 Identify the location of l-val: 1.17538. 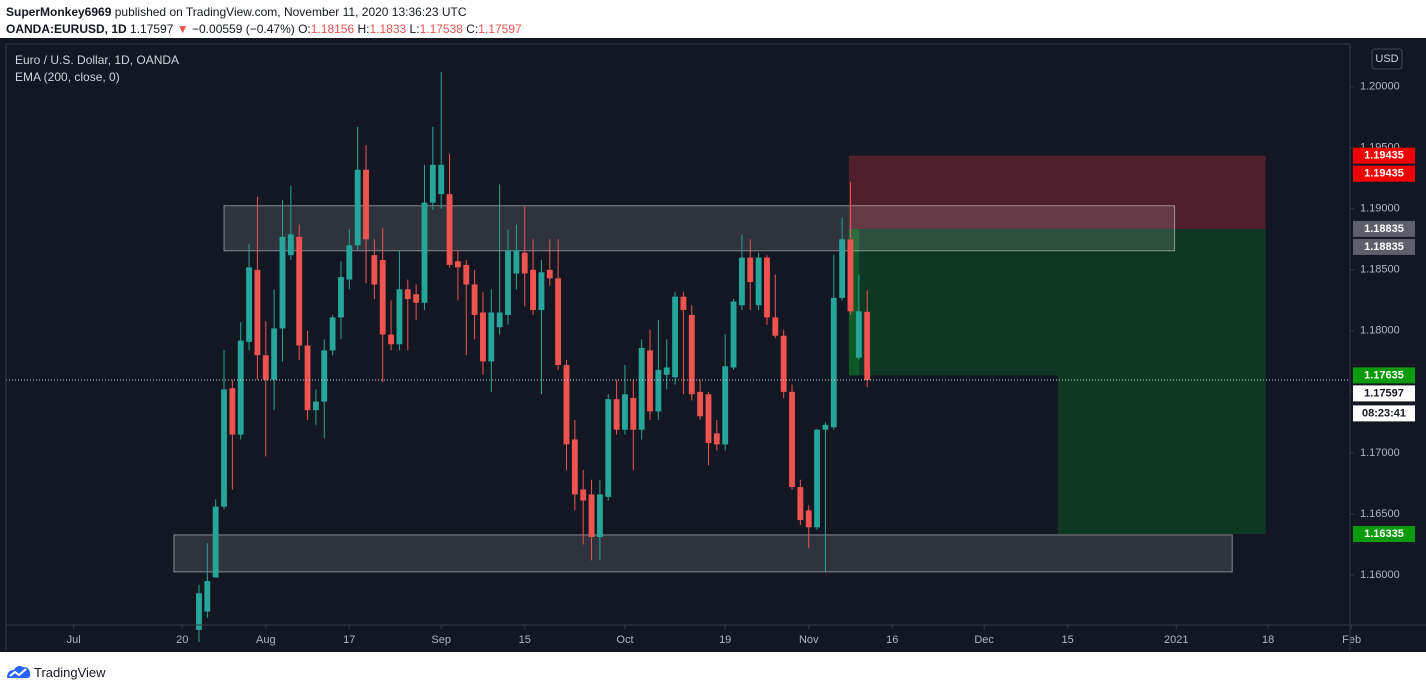
(441, 29).